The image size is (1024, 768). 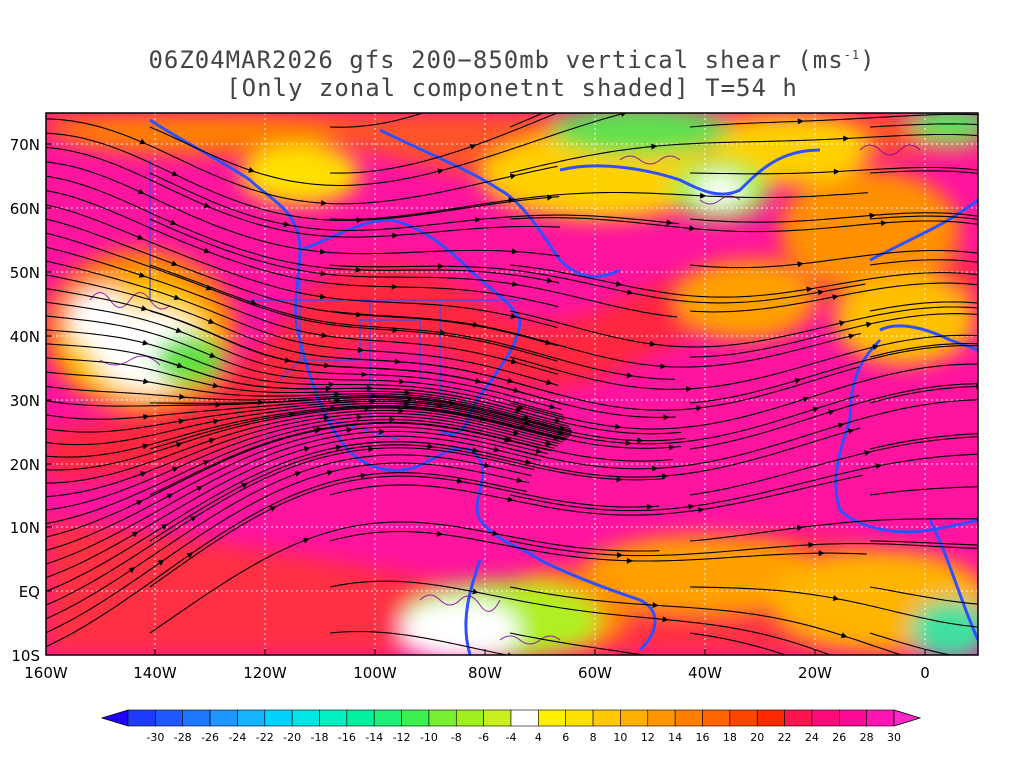 I want to click on lat-labels: 70N 60N 50N 40N 30N 20N 10N EQ 10S, so click(x=25, y=400).